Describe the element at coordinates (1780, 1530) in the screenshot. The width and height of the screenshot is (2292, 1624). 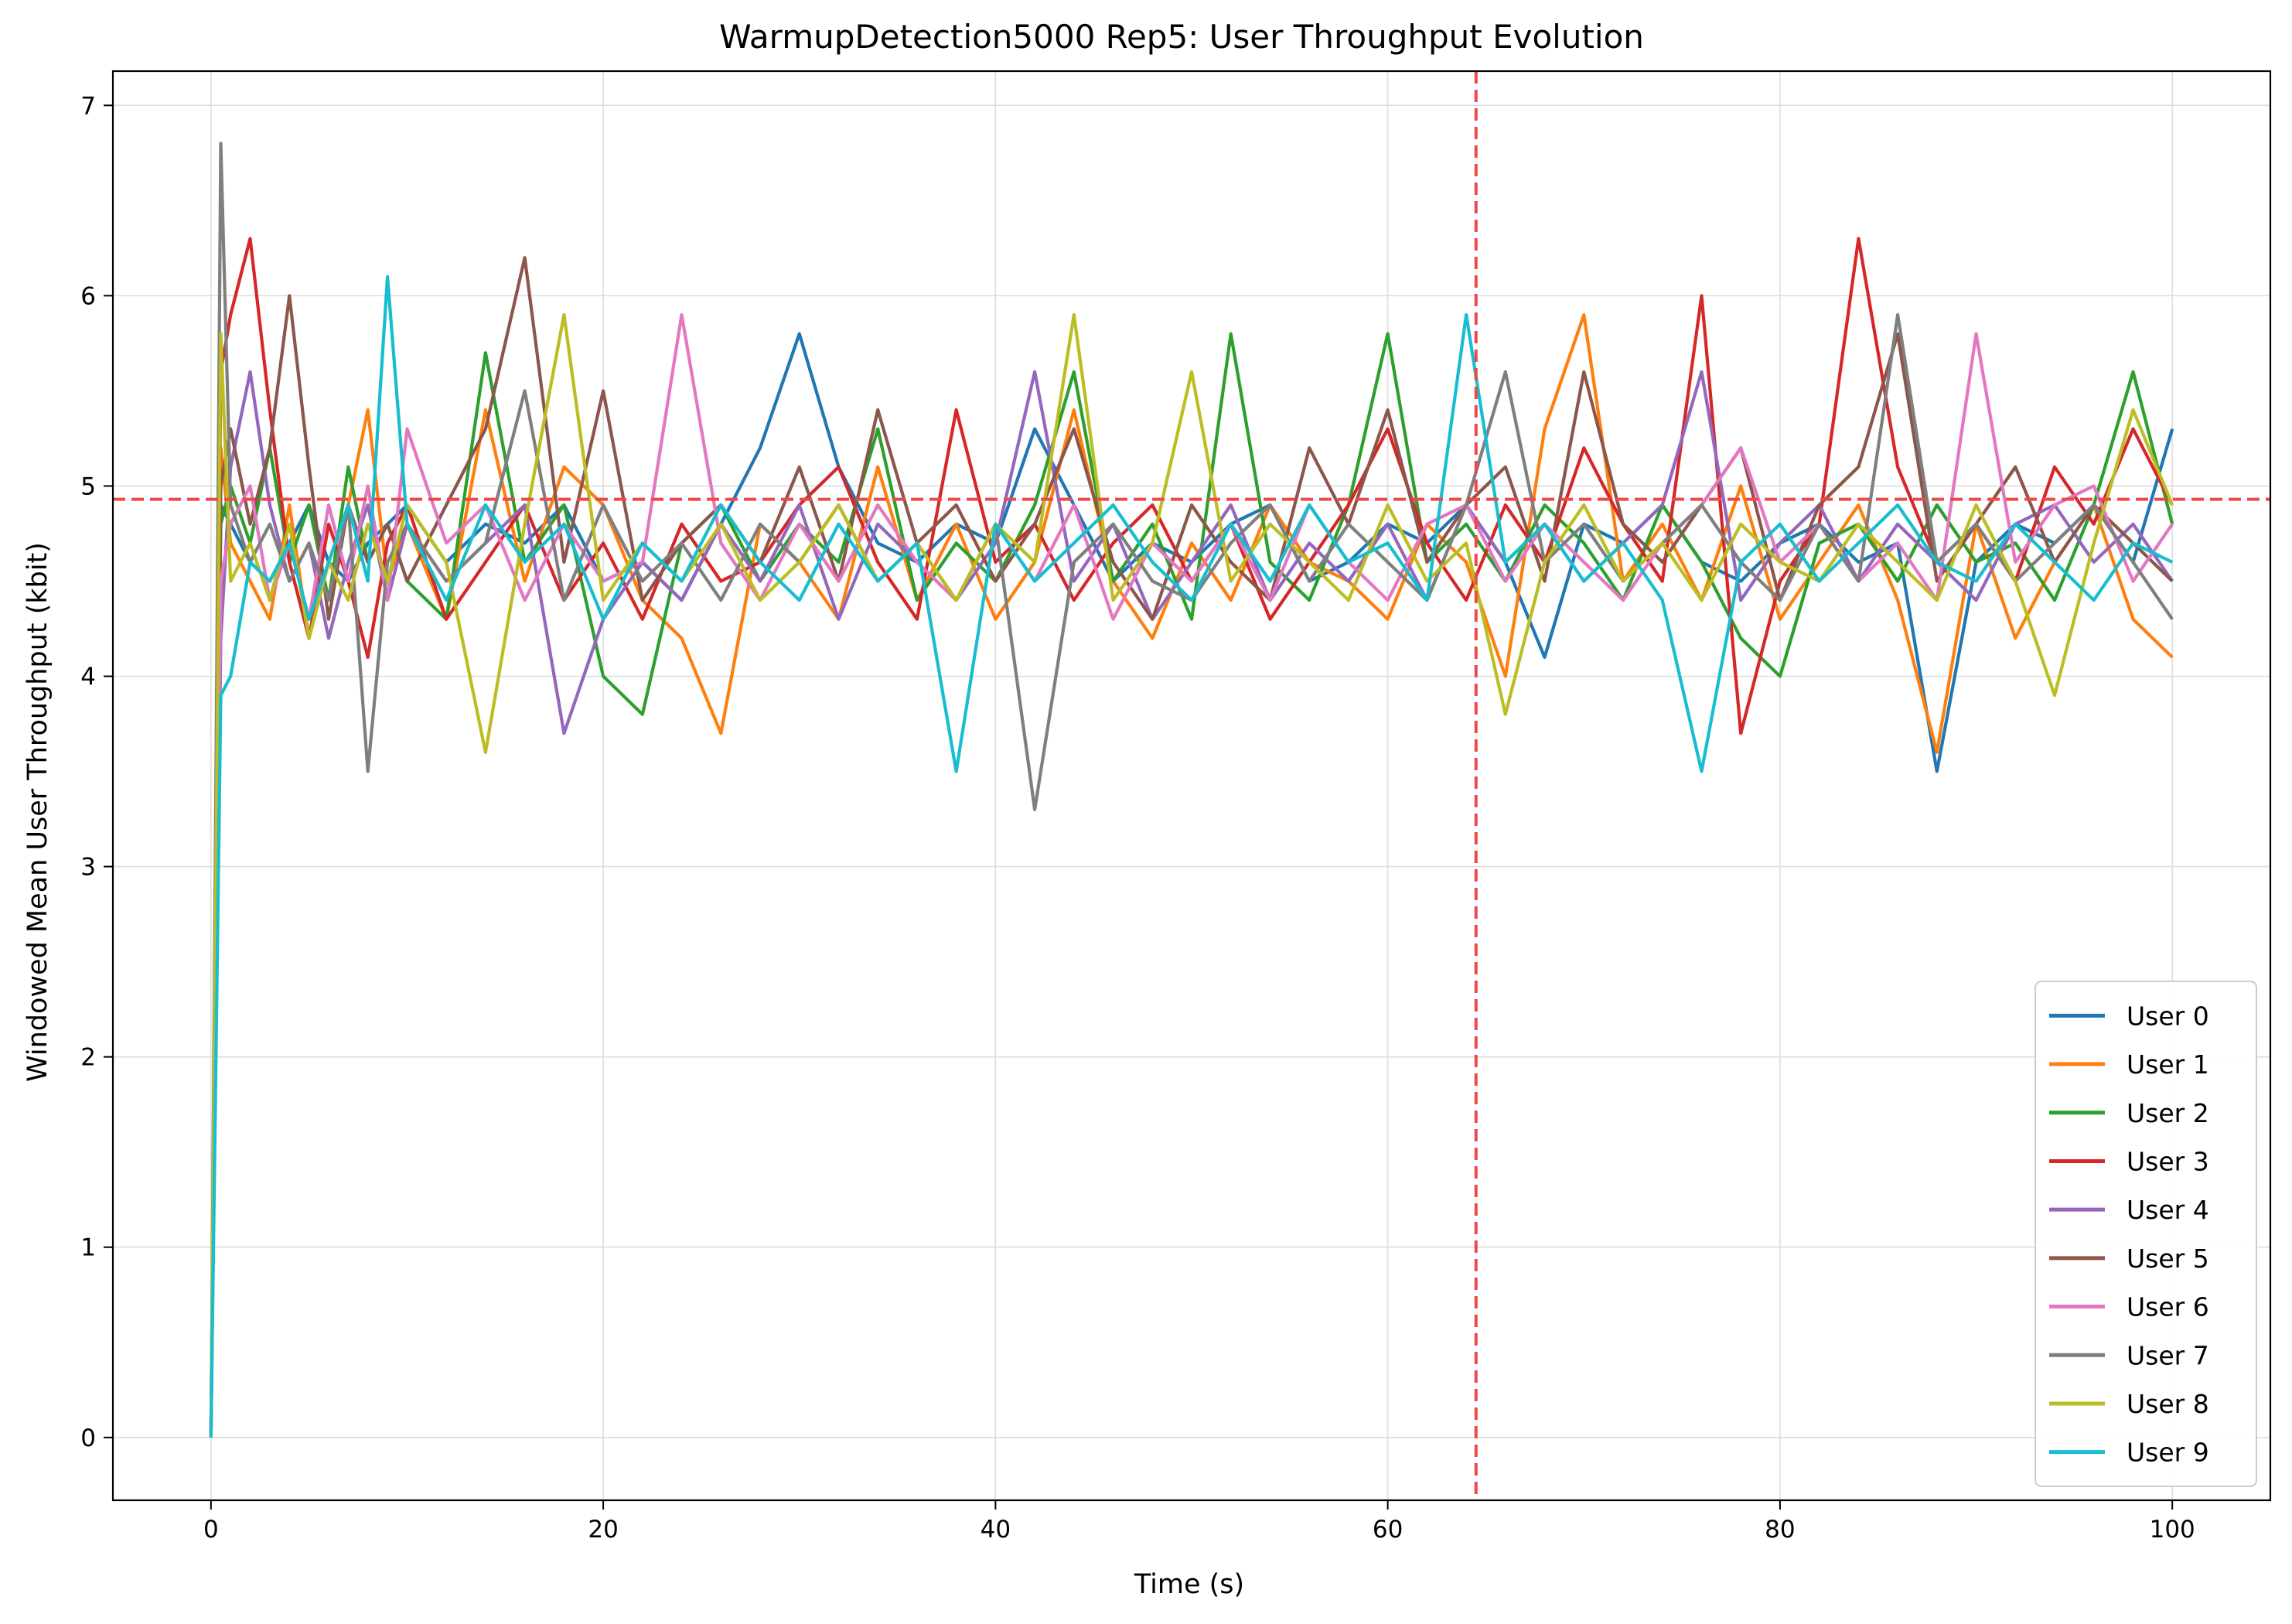
I see `x-tick-label: 80` at that location.